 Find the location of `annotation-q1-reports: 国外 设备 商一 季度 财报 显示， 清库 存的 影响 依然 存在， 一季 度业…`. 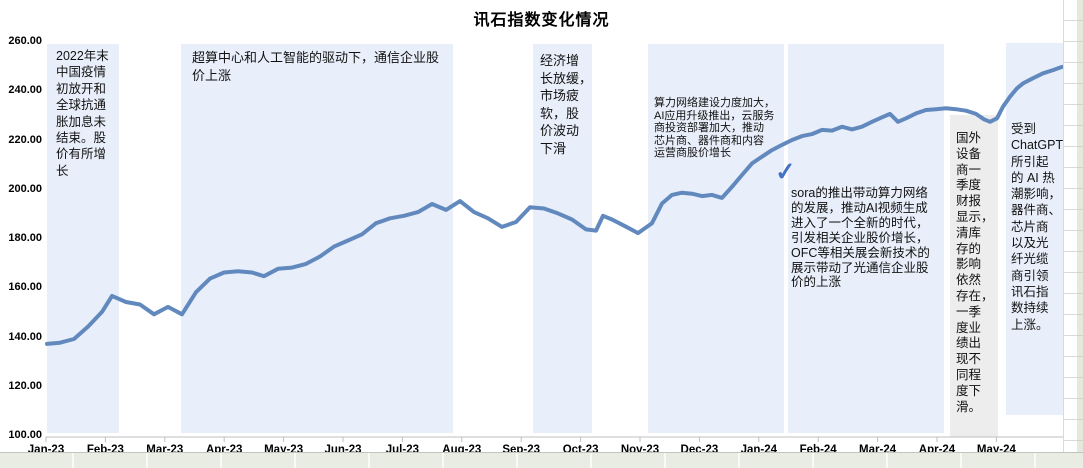

annotation-q1-reports: 国外 设备 商一 季度 财报 显示， 清库 存的 影响 依然 存在， 一季 度业… is located at coordinates (975, 272).